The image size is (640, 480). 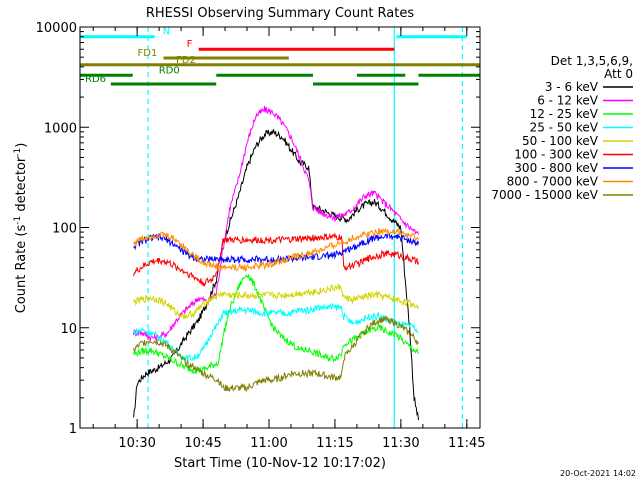 I want to click on y-axis-label-part-3: ), so click(x=21, y=145).